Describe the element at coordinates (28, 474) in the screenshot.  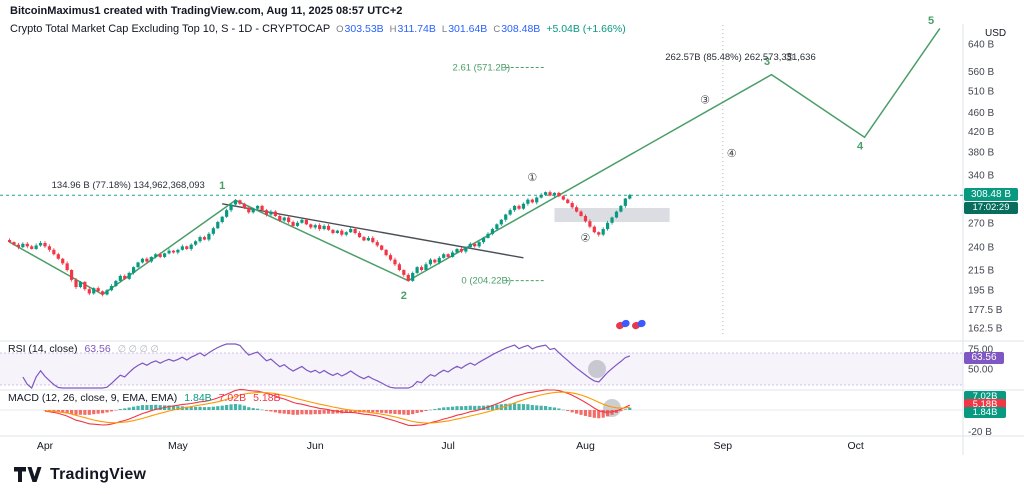
I see `tradingview-logo-icon` at that location.